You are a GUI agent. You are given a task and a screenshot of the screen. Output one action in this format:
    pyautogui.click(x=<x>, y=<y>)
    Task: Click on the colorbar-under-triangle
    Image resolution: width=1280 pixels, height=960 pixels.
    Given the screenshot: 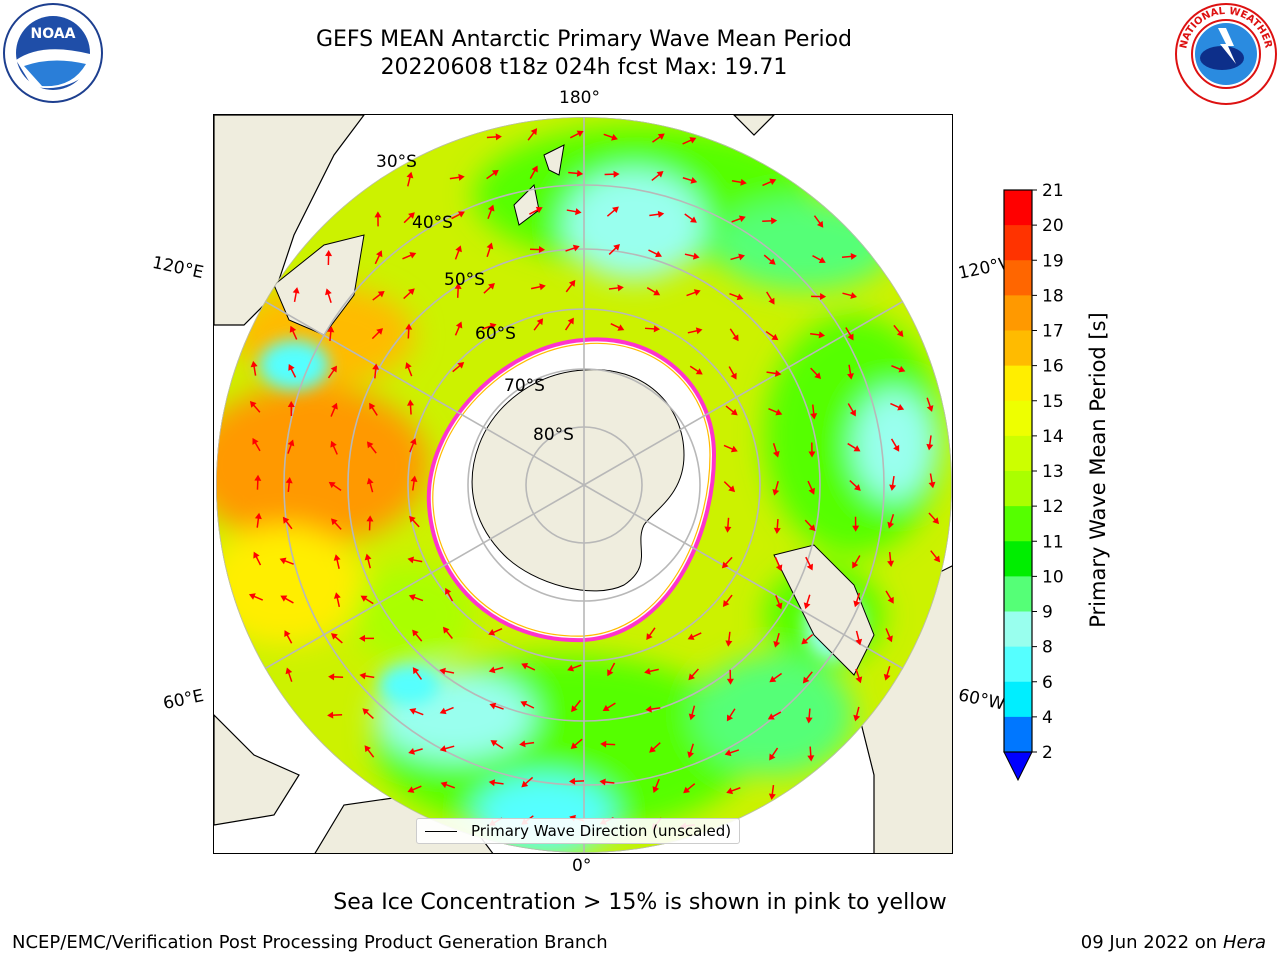 What is the action you would take?
    pyautogui.click(x=1018, y=766)
    